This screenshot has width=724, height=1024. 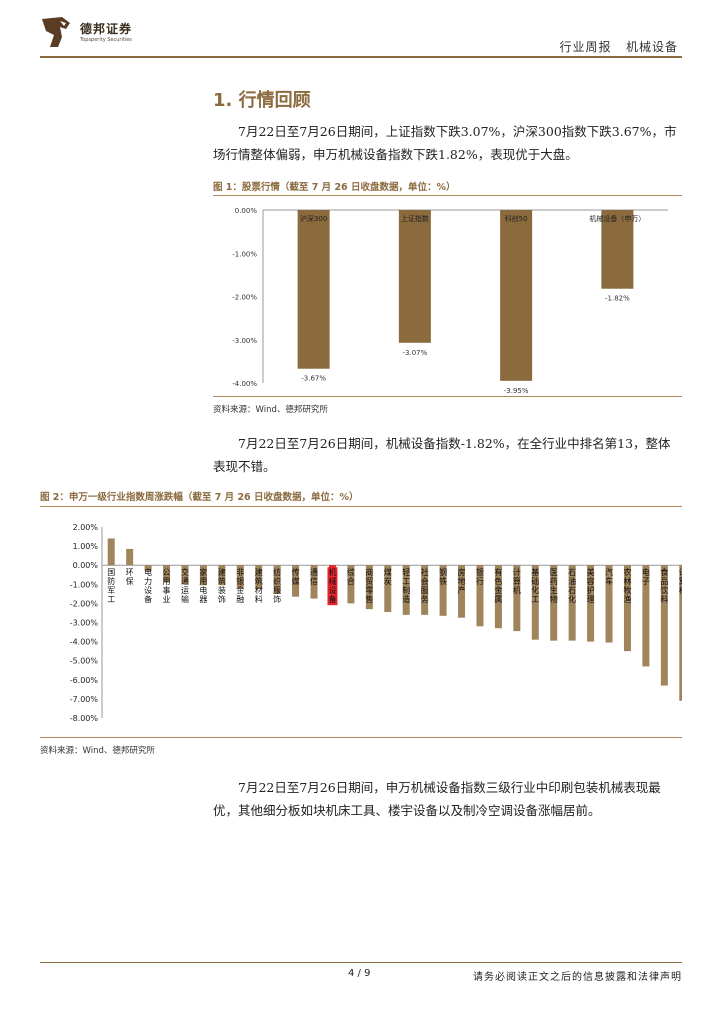 I want to click on category-label-char: 容, so click(x=591, y=581).